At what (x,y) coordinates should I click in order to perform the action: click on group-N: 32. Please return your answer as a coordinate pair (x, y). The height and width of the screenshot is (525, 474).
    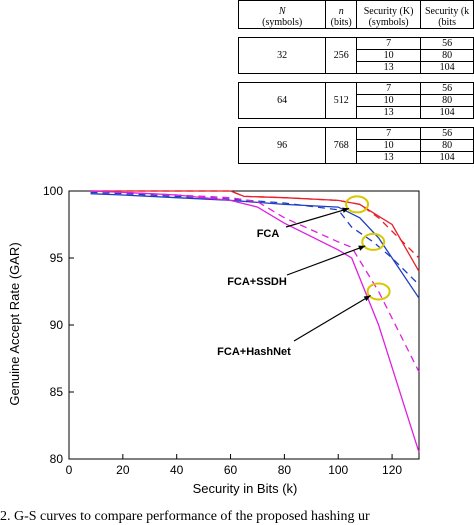
    Looking at the image, I should click on (282, 55).